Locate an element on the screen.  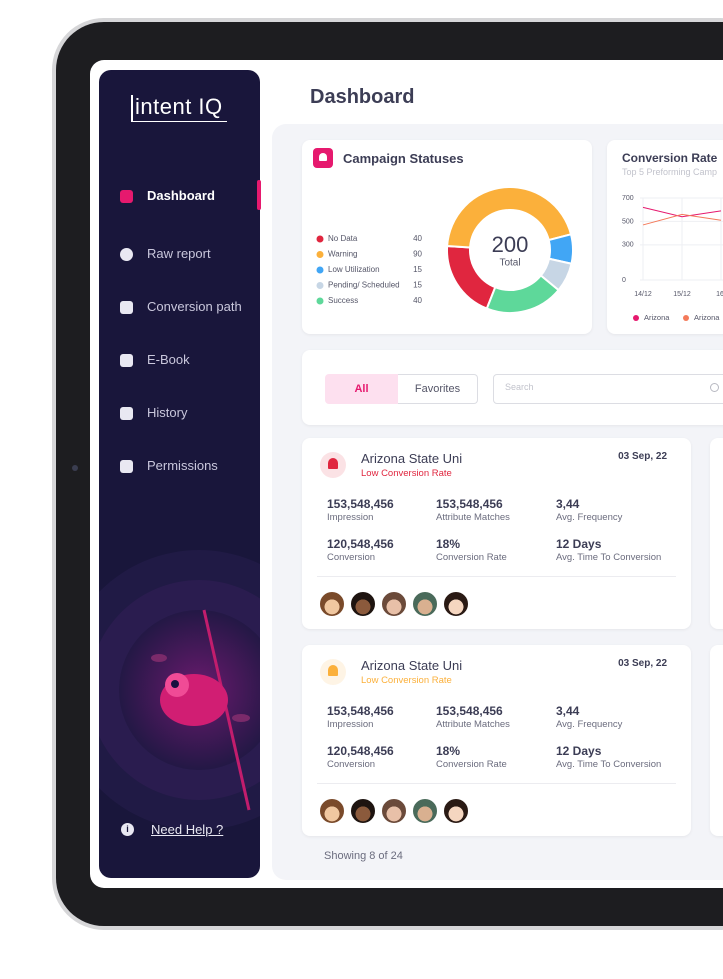
card-subtitle: Top 5 Preforming Camp is located at coordinates (670, 172).